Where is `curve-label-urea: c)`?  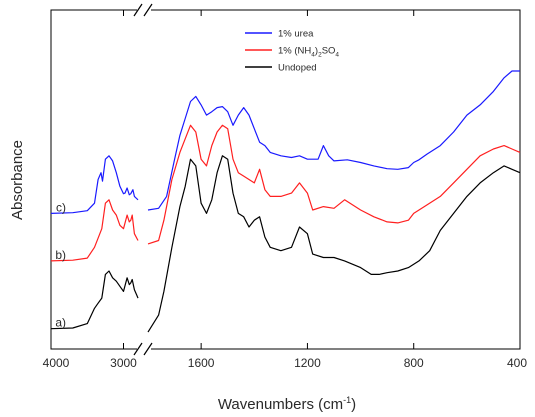 curve-label-urea: c) is located at coordinates (61, 207).